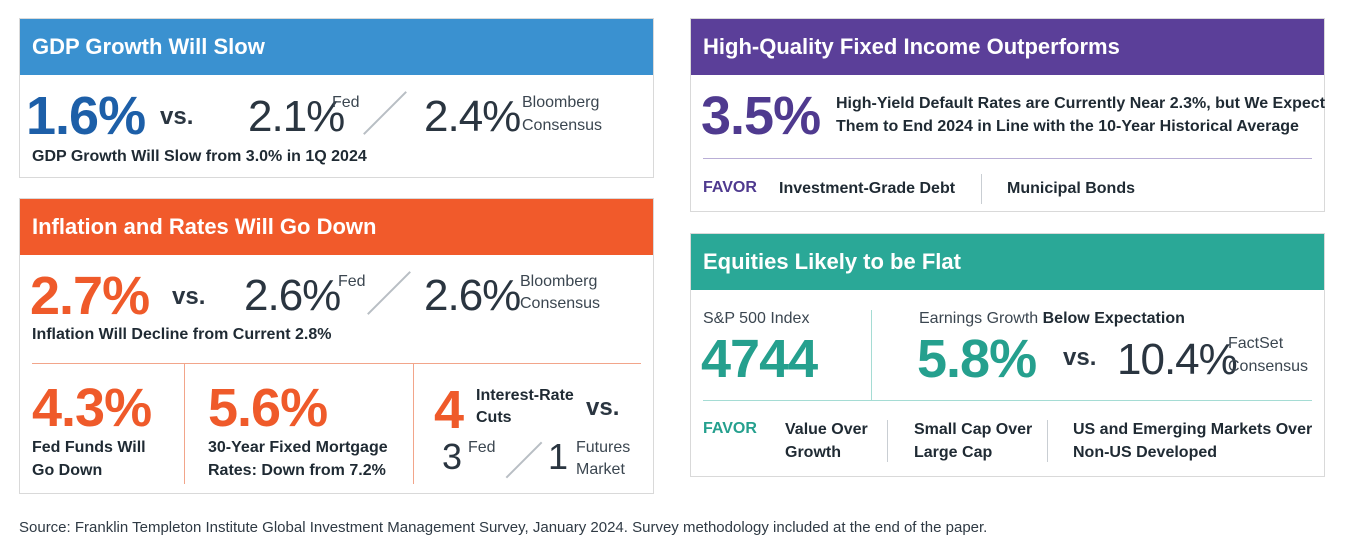 Image resolution: width=1351 pixels, height=556 pixels. I want to click on gdp-consensus-value: 2.4%, so click(472, 116).